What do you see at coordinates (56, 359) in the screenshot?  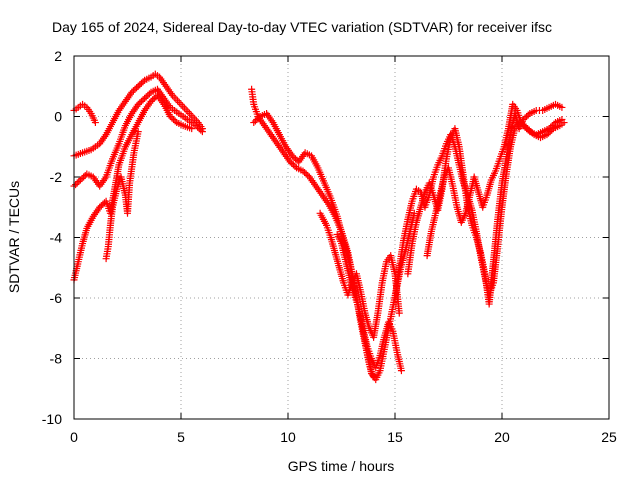 I see `y-tick-label: -8` at bounding box center [56, 359].